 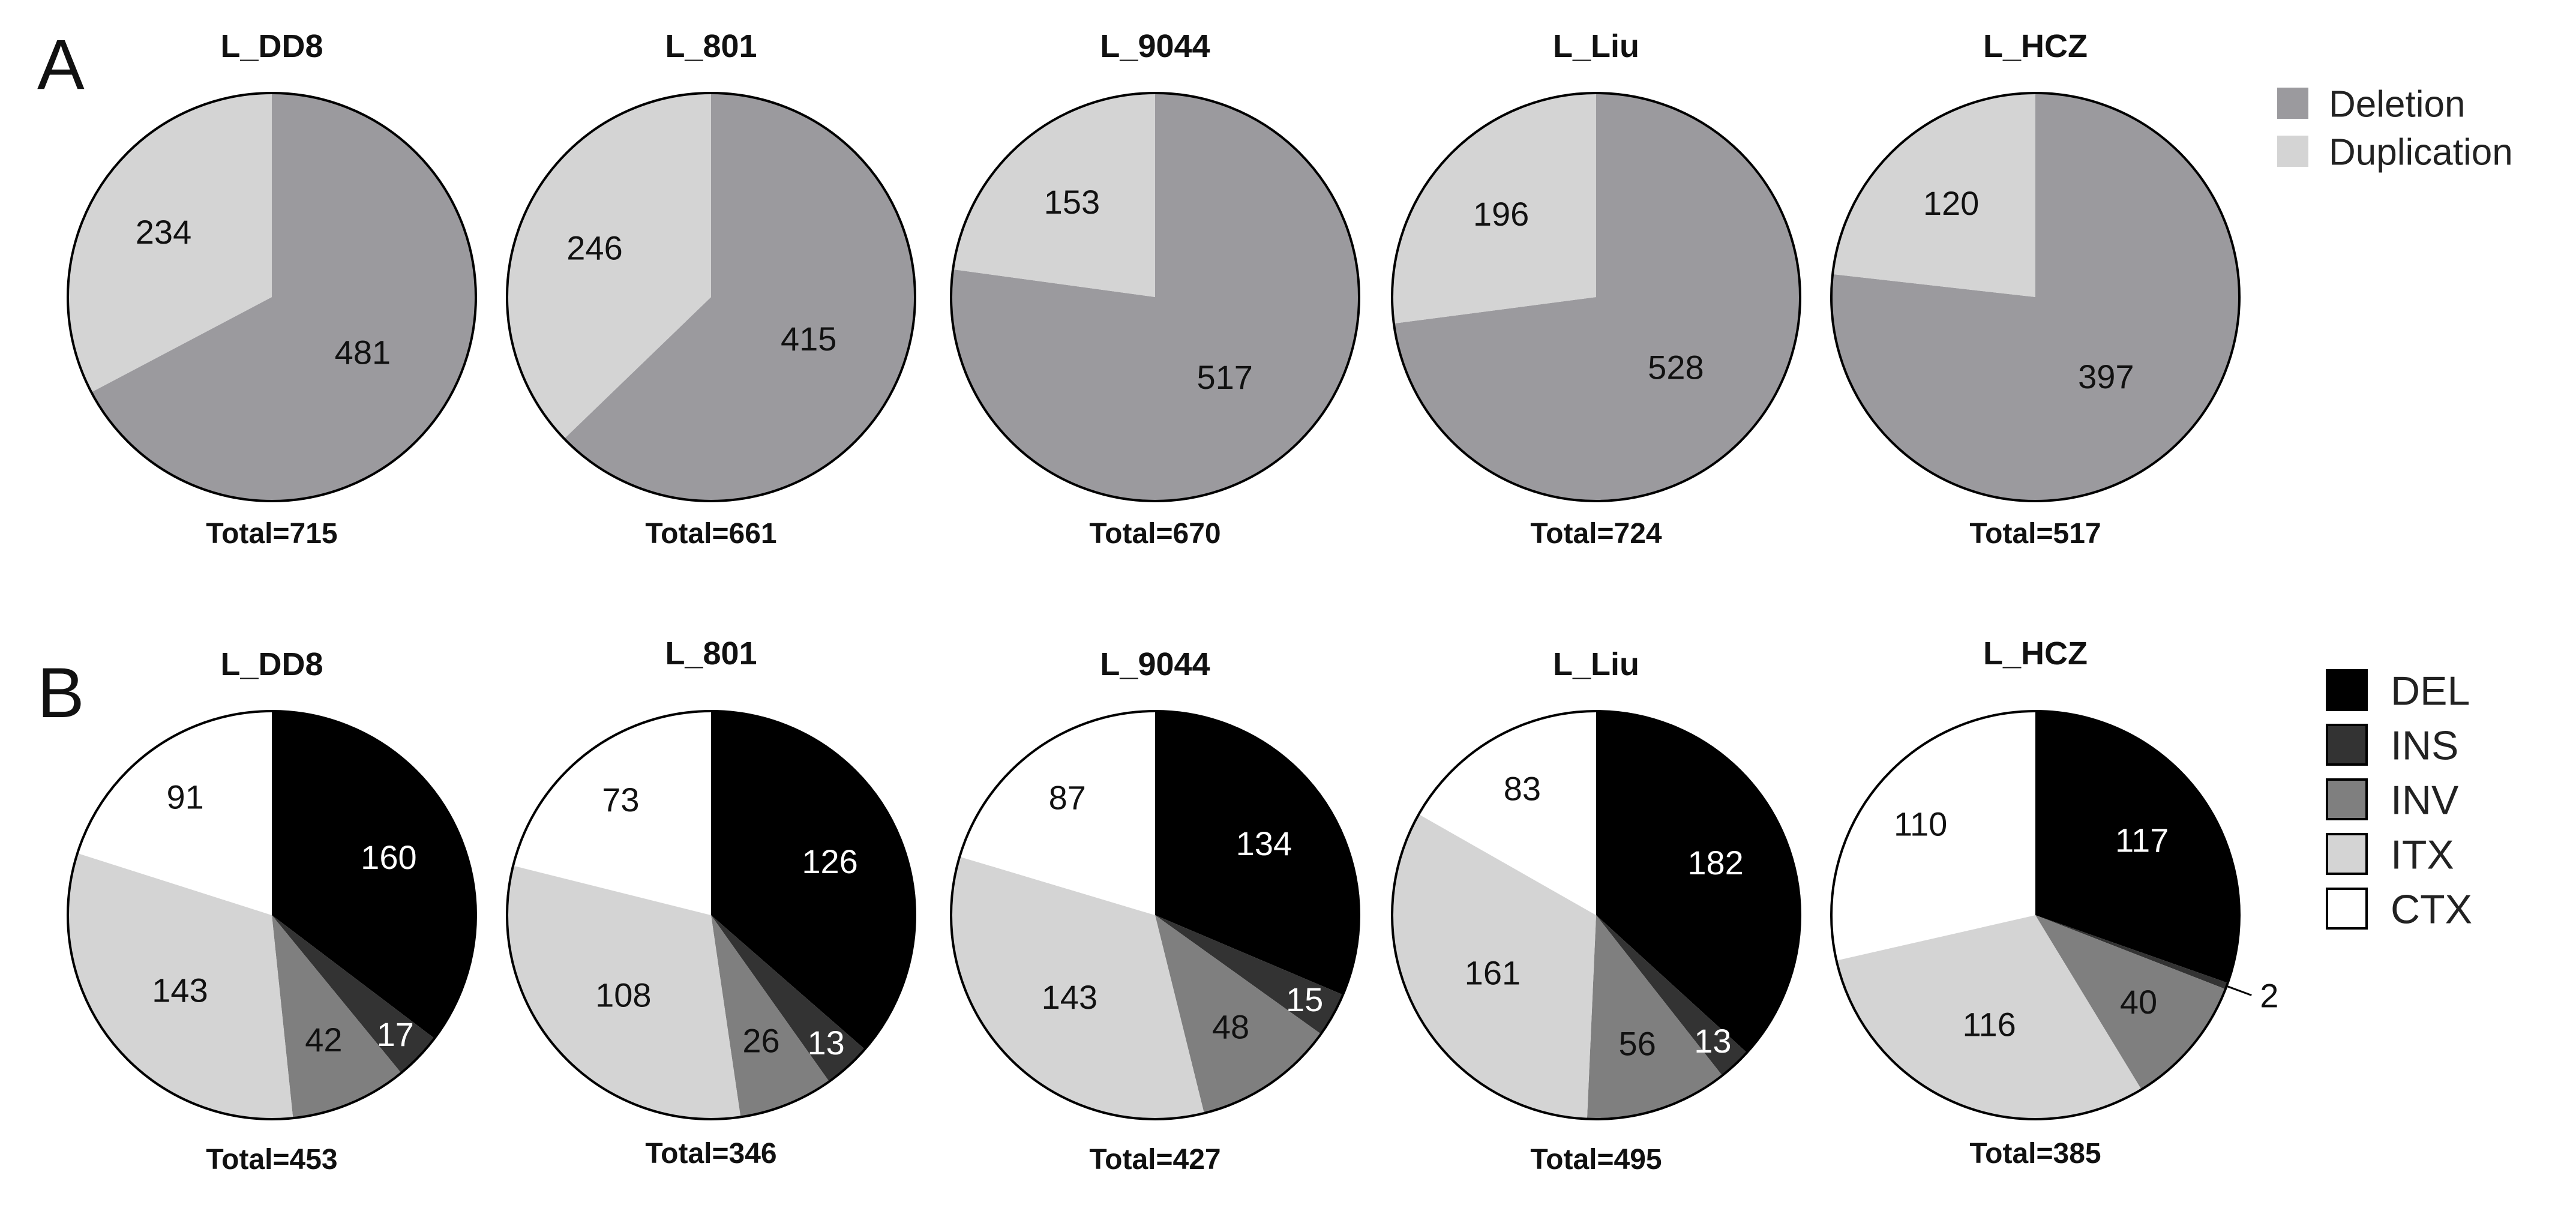 I want to click on pie-a-5-total: Total=517, so click(x=2035, y=534).